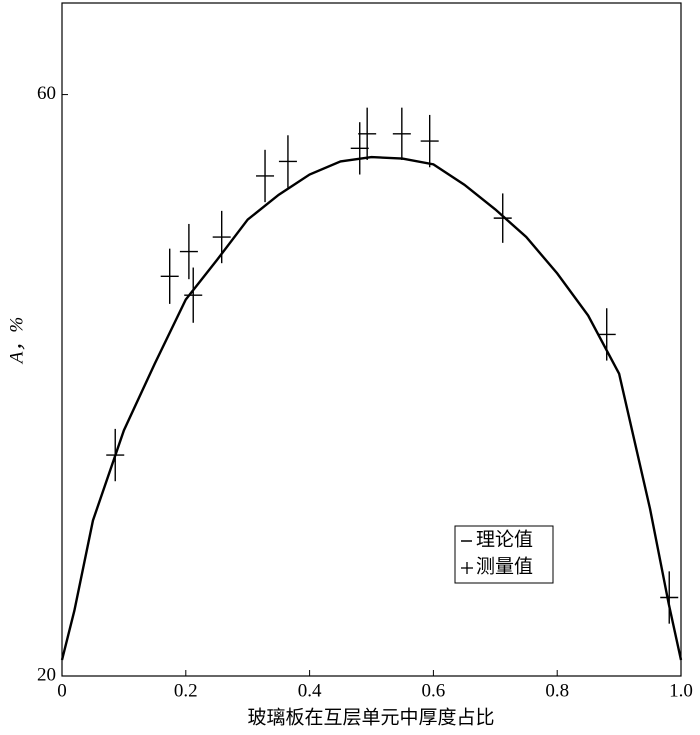 The width and height of the screenshot is (700, 735). What do you see at coordinates (370, 717) in the screenshot?
I see `x-axis-label: 玻璃板在互层单元中厚度占比` at bounding box center [370, 717].